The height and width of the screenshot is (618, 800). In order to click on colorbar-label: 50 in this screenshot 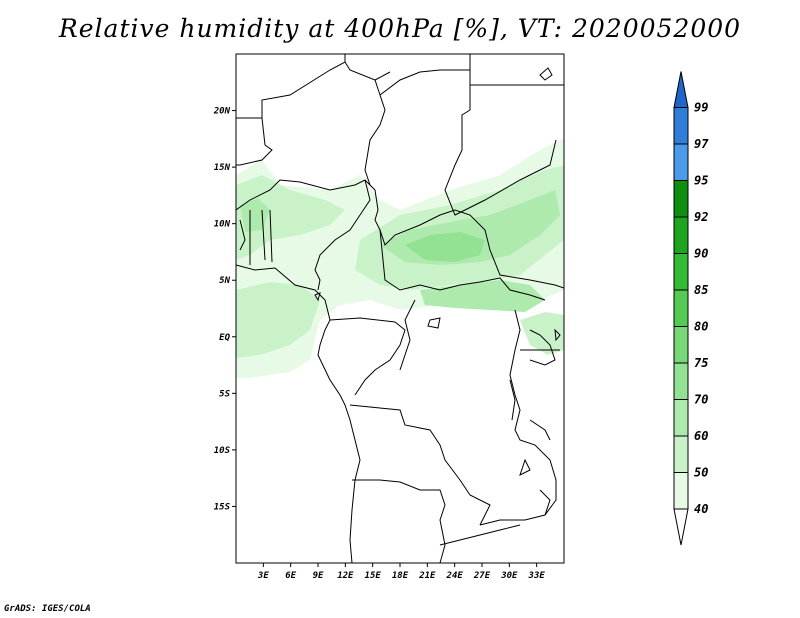, I will do `click(701, 473)`.